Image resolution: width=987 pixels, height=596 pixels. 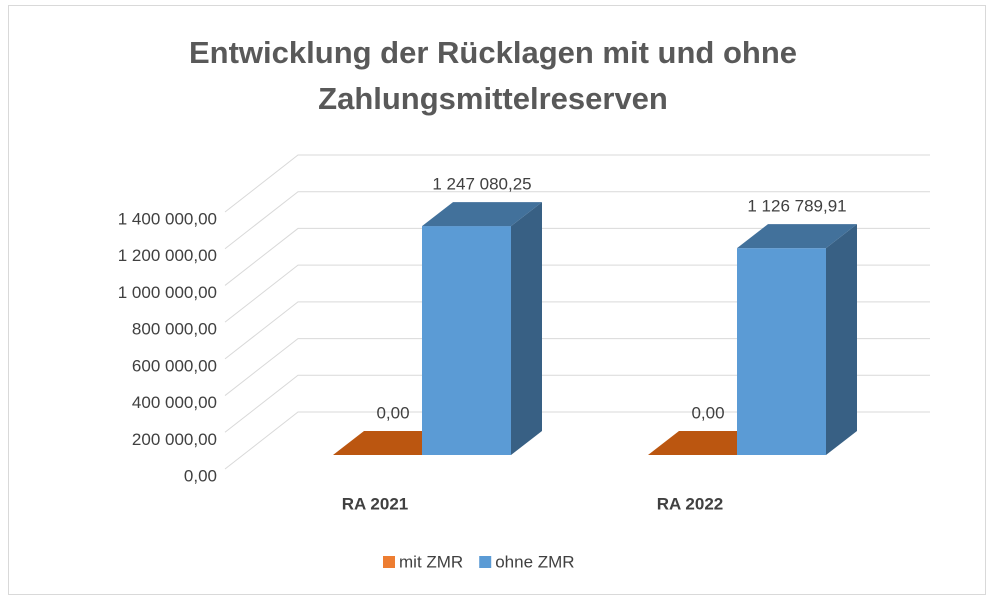 What do you see at coordinates (690, 503) in the screenshot?
I see `x-tick-label: RA 2022` at bounding box center [690, 503].